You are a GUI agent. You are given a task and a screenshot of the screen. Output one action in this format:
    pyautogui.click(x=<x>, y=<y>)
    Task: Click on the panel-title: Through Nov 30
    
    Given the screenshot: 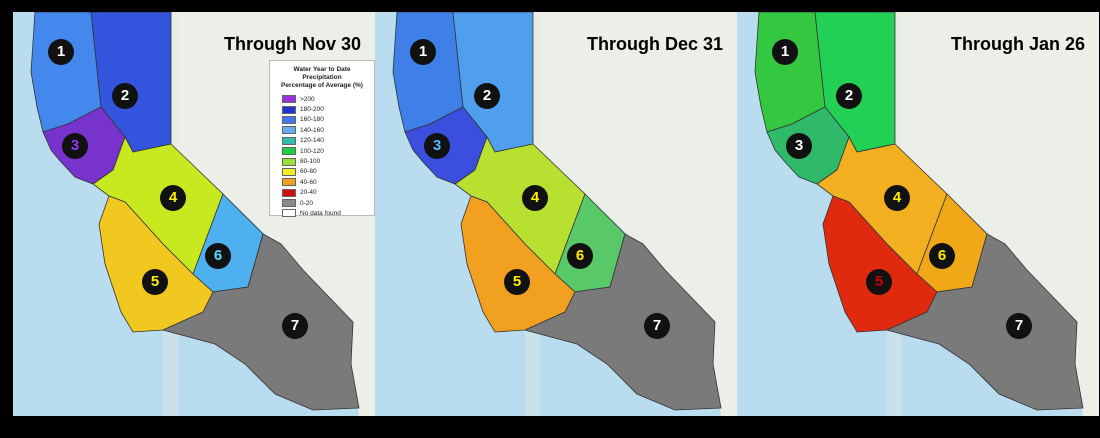 What is the action you would take?
    pyautogui.click(x=292, y=44)
    